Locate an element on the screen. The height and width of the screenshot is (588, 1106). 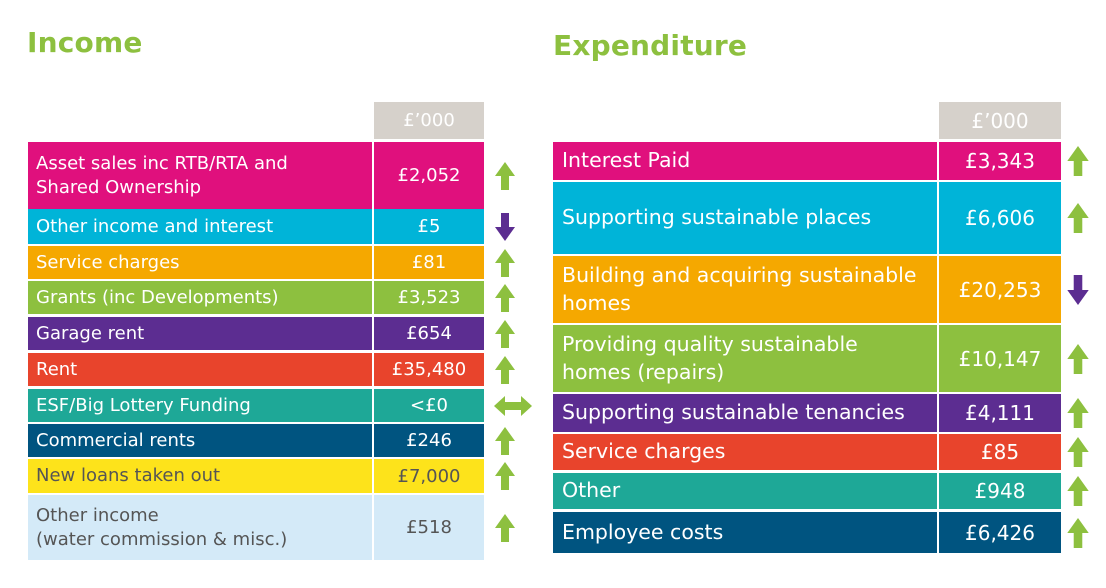
expenditure-row: Service charges £85 is located at coordinates (807, 452).